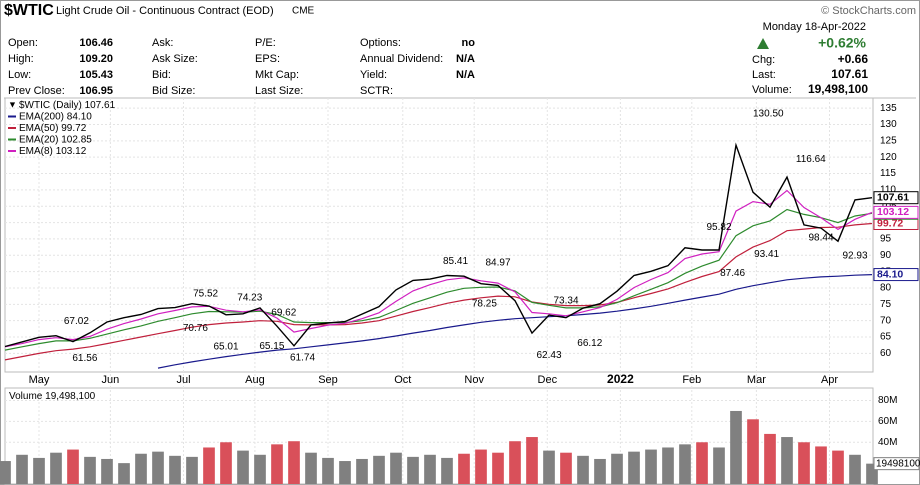 This screenshot has width=920, height=485. I want to click on field-label: Ask Size:, so click(175, 59).